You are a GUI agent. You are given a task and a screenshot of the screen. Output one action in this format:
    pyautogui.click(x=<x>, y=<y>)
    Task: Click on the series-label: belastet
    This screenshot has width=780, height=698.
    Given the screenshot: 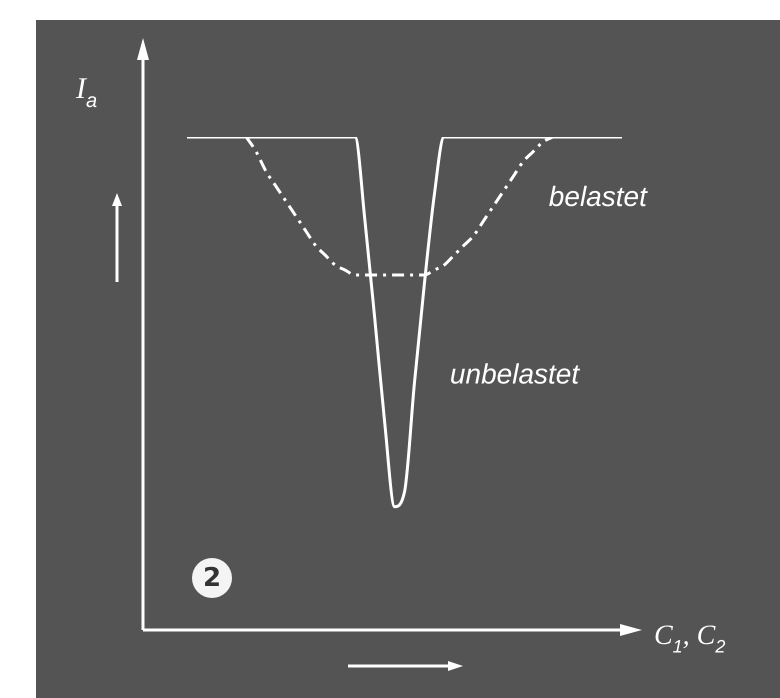 What is the action you would take?
    pyautogui.click(x=598, y=196)
    